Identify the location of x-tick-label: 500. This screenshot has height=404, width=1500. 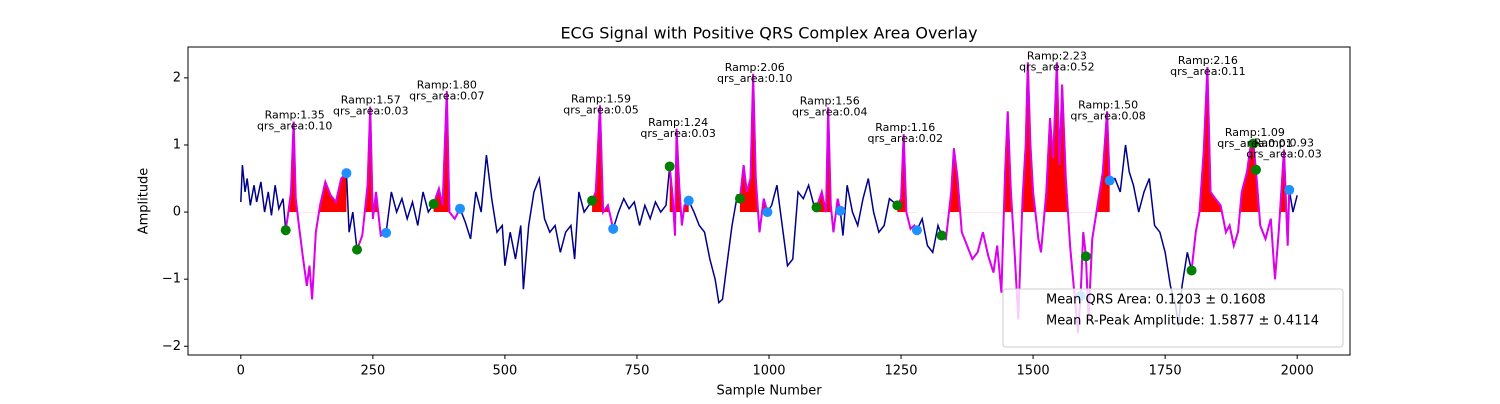
(504, 371).